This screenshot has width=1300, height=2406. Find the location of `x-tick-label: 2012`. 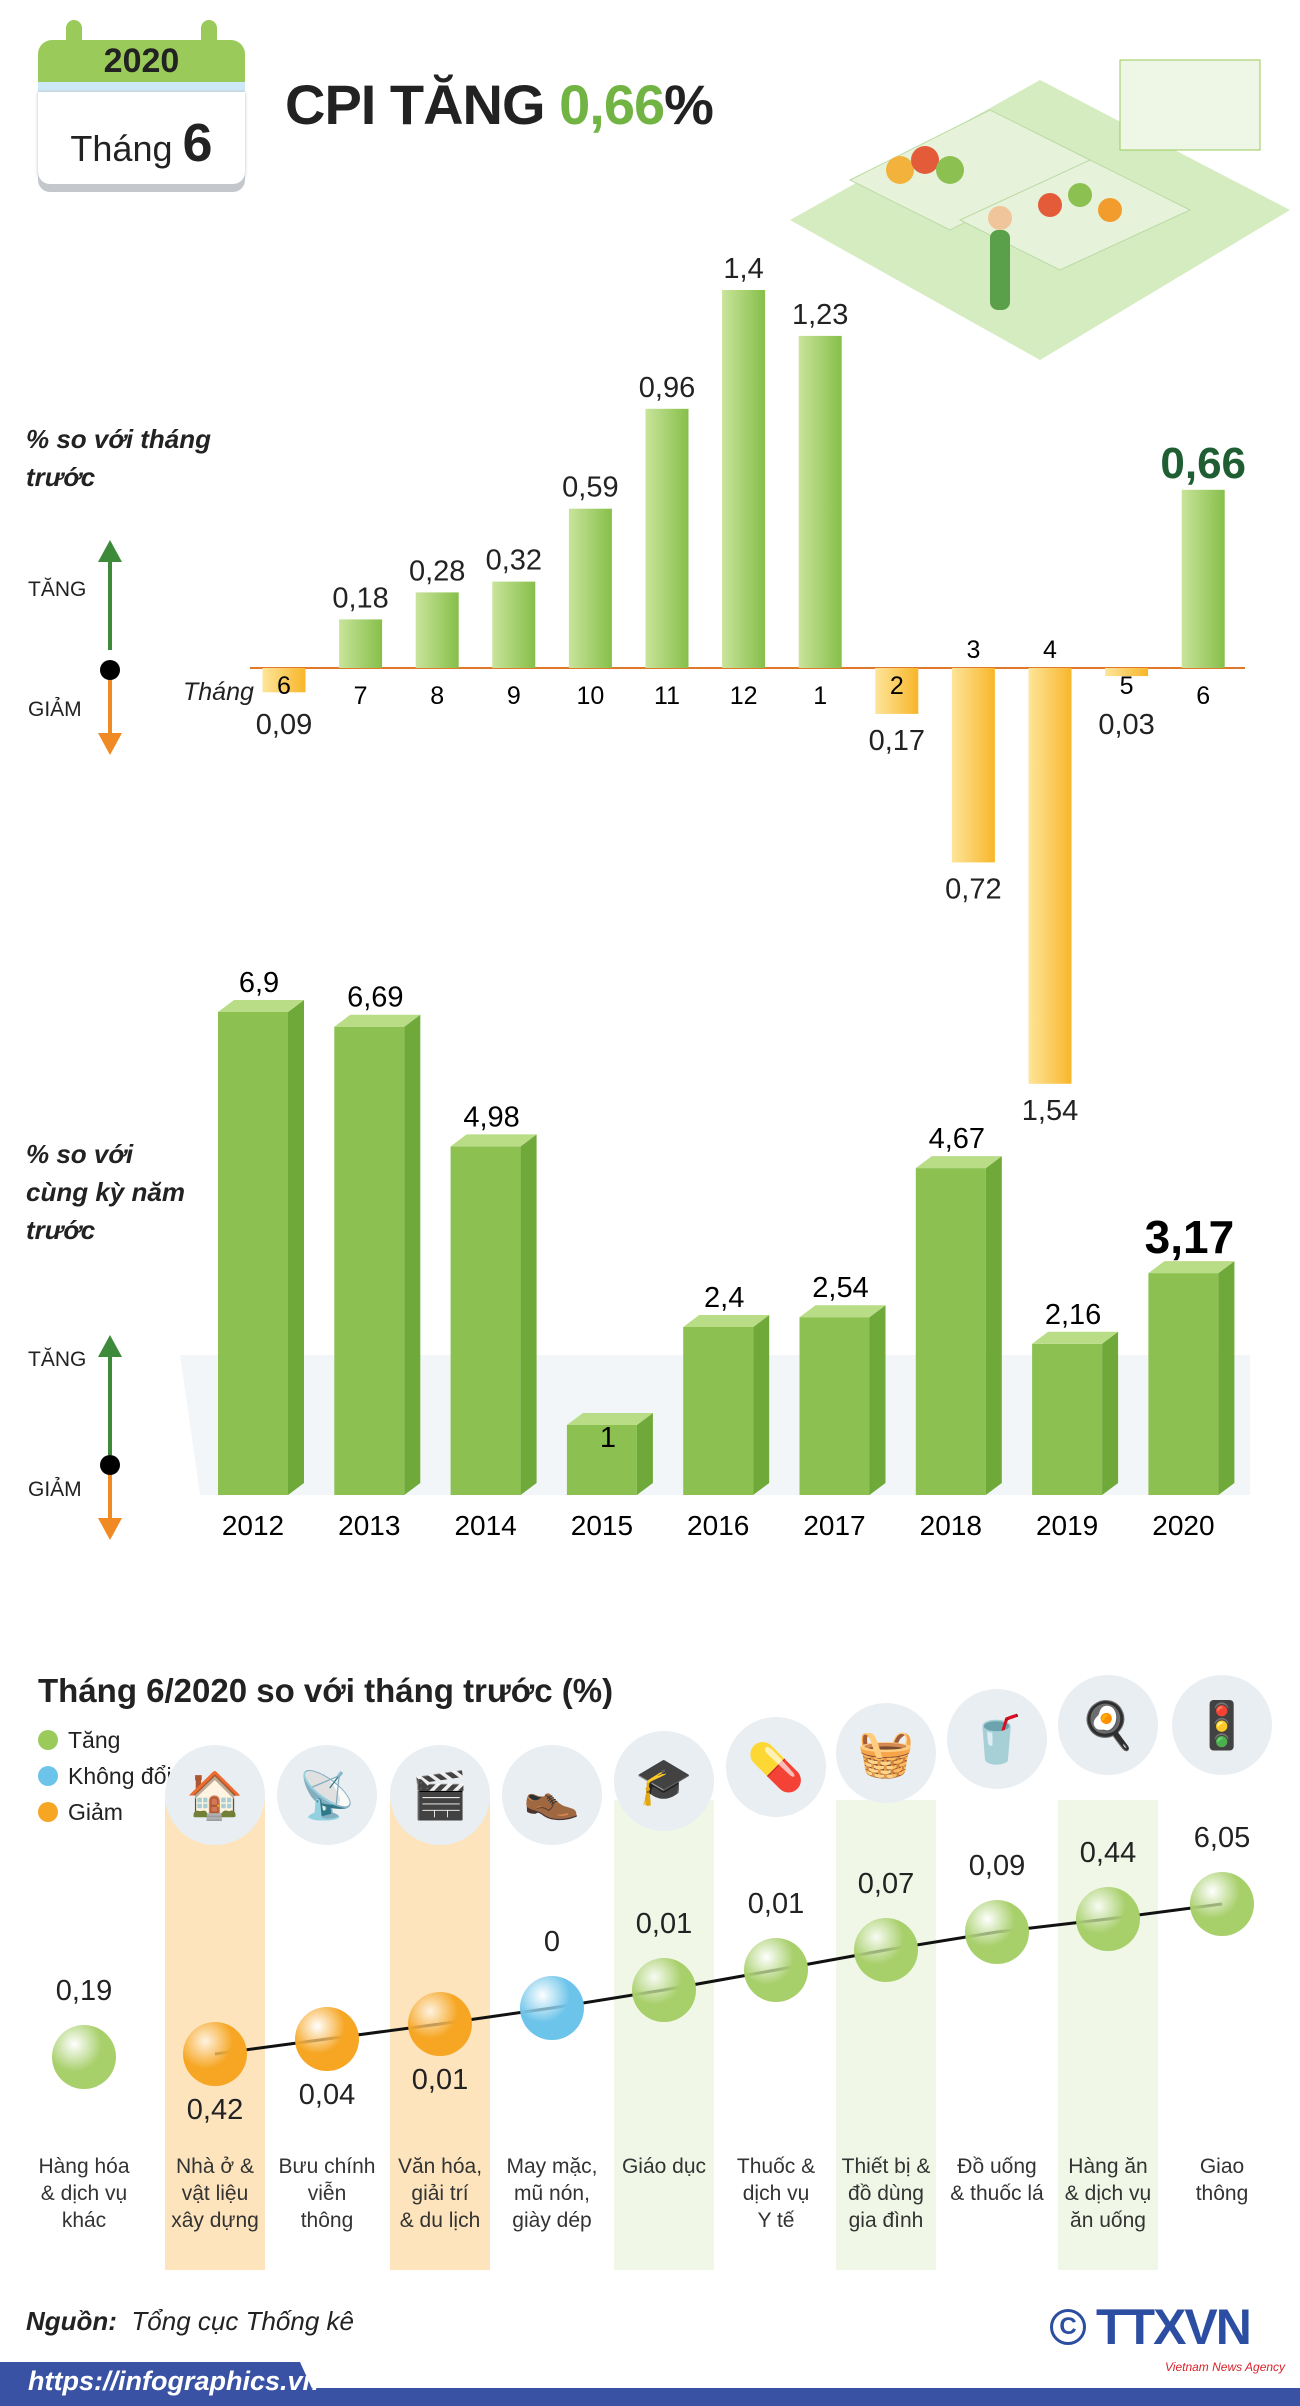

x-tick-label: 2012 is located at coordinates (253, 1525).